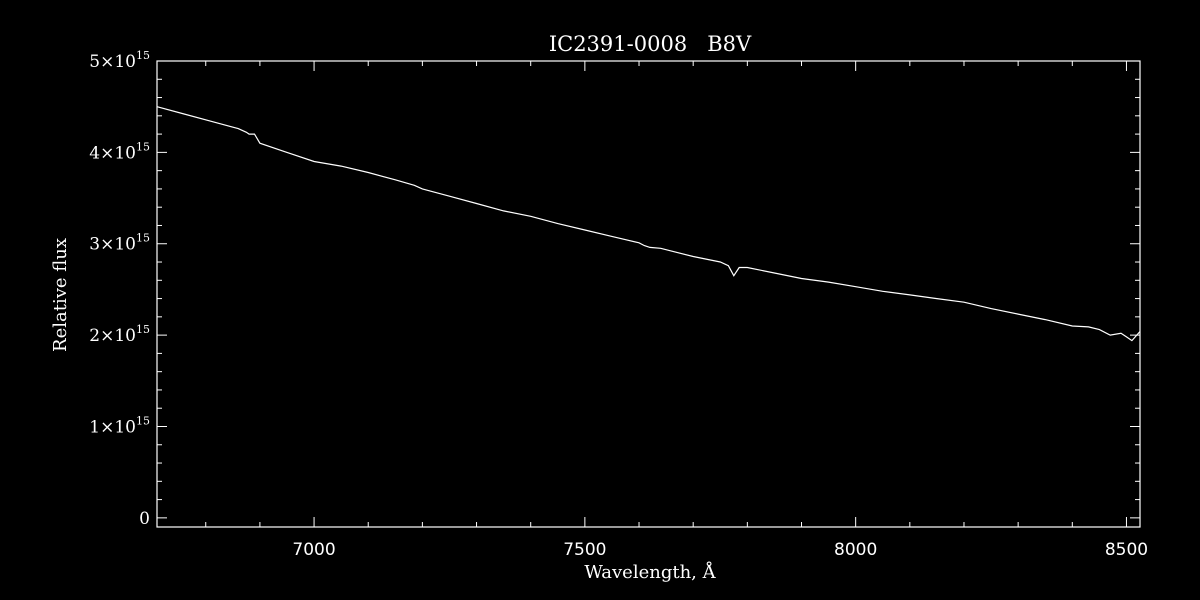 The height and width of the screenshot is (600, 1200). I want to click on y-tick-label-mantissa: 2×10, so click(112, 336).